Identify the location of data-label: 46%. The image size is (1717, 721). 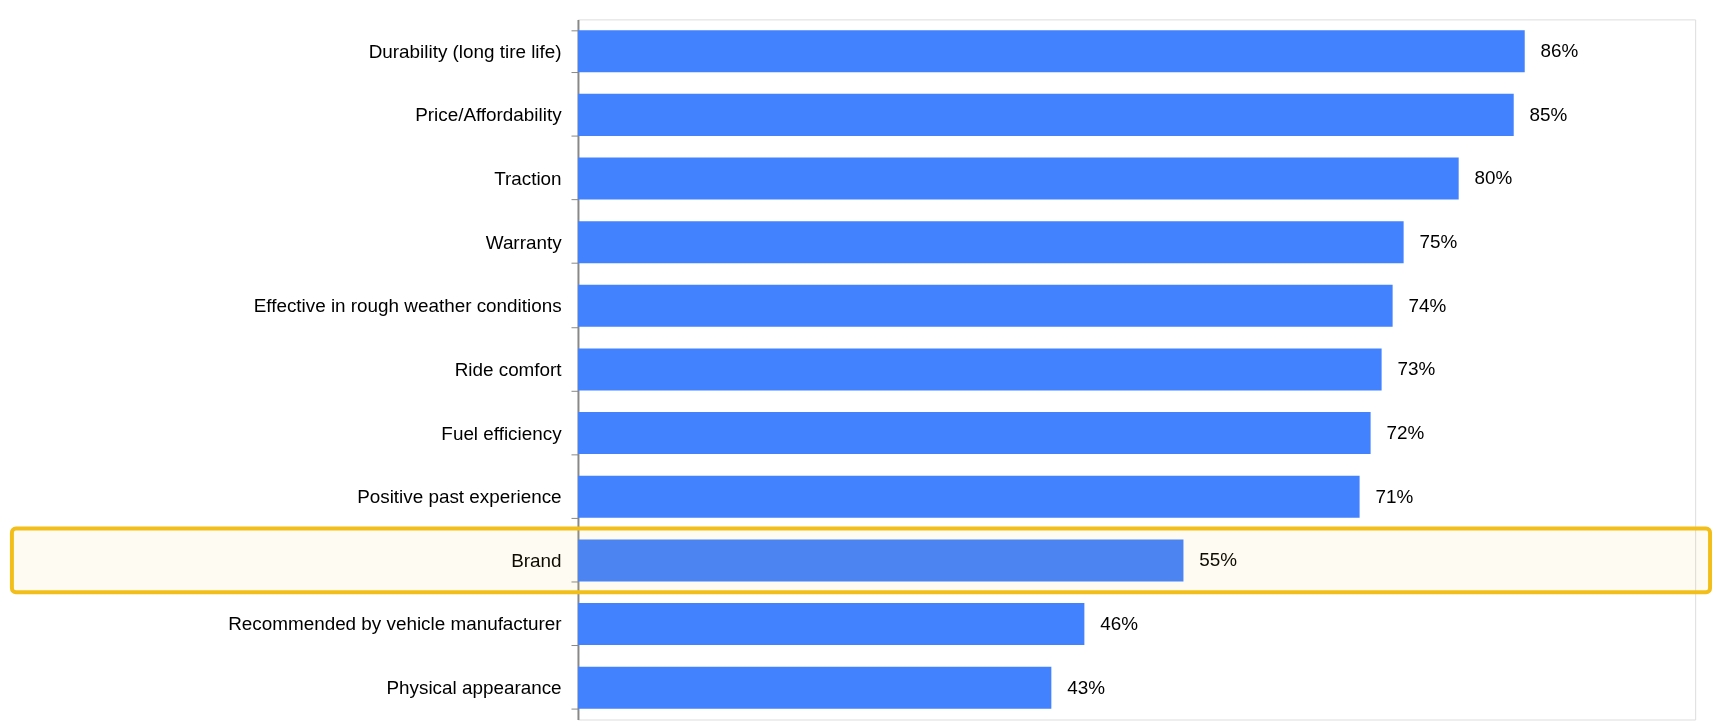
(1119, 623).